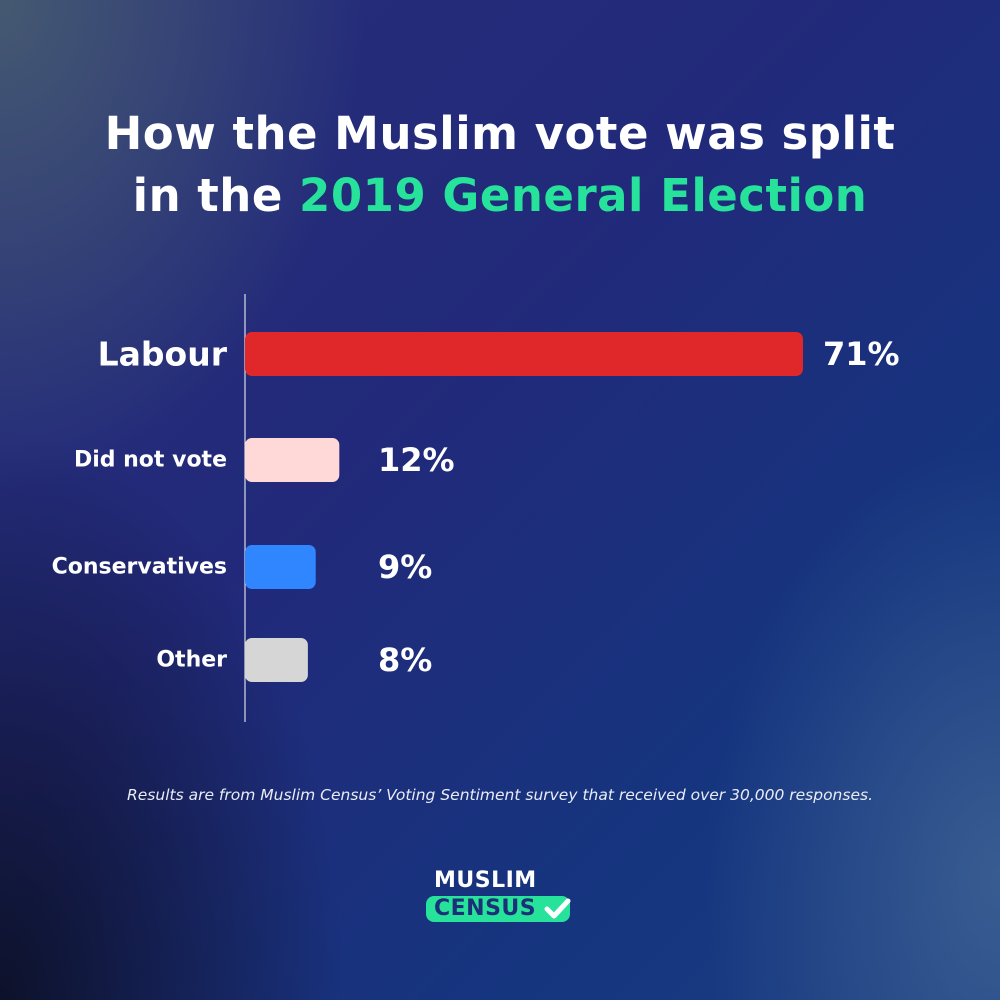 The image size is (1000, 1000). What do you see at coordinates (163, 354) in the screenshot?
I see `category-label: Labour` at bounding box center [163, 354].